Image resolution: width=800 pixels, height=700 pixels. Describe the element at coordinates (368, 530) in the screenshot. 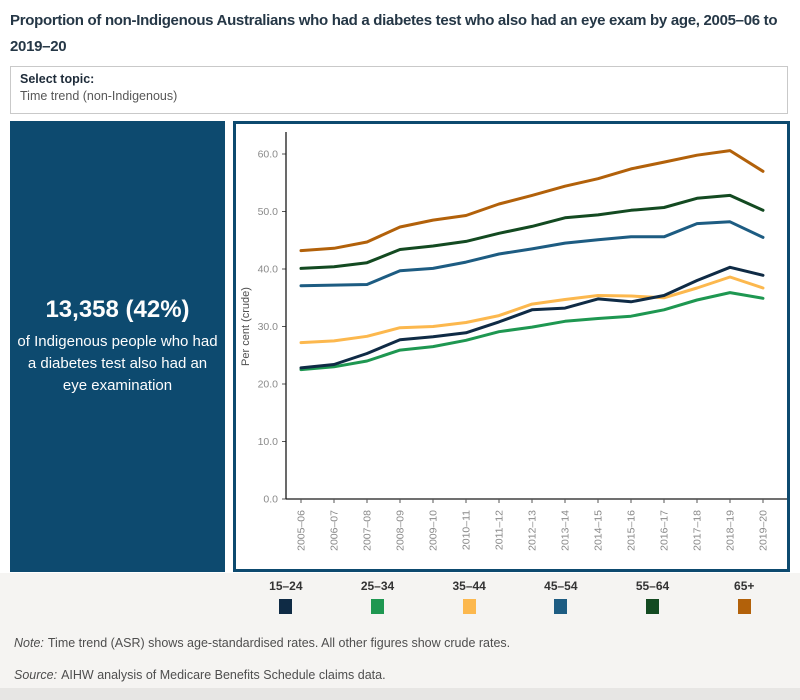

I see `x-tick-label: 2007–08` at that location.